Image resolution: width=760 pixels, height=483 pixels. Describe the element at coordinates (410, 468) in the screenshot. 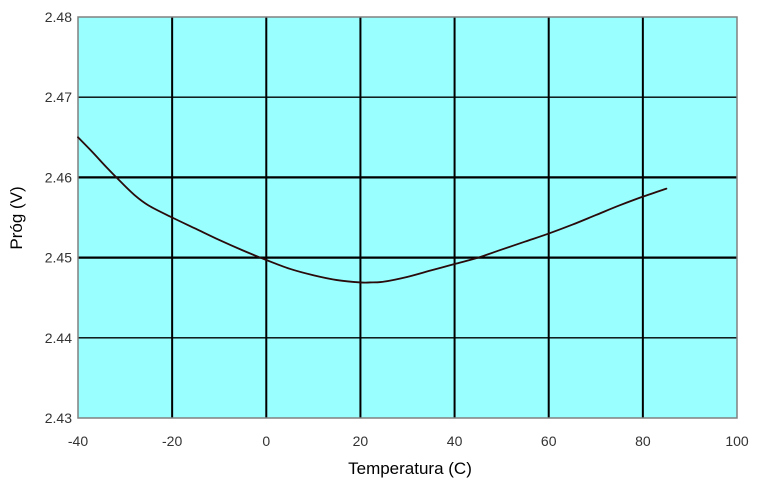

I see `x-axis-title: Temperatura (C)` at that location.